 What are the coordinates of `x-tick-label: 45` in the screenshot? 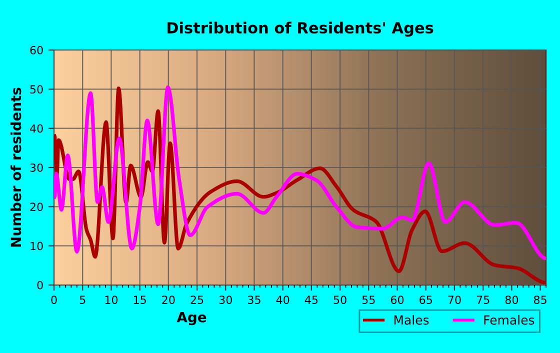 It's located at (311, 300).